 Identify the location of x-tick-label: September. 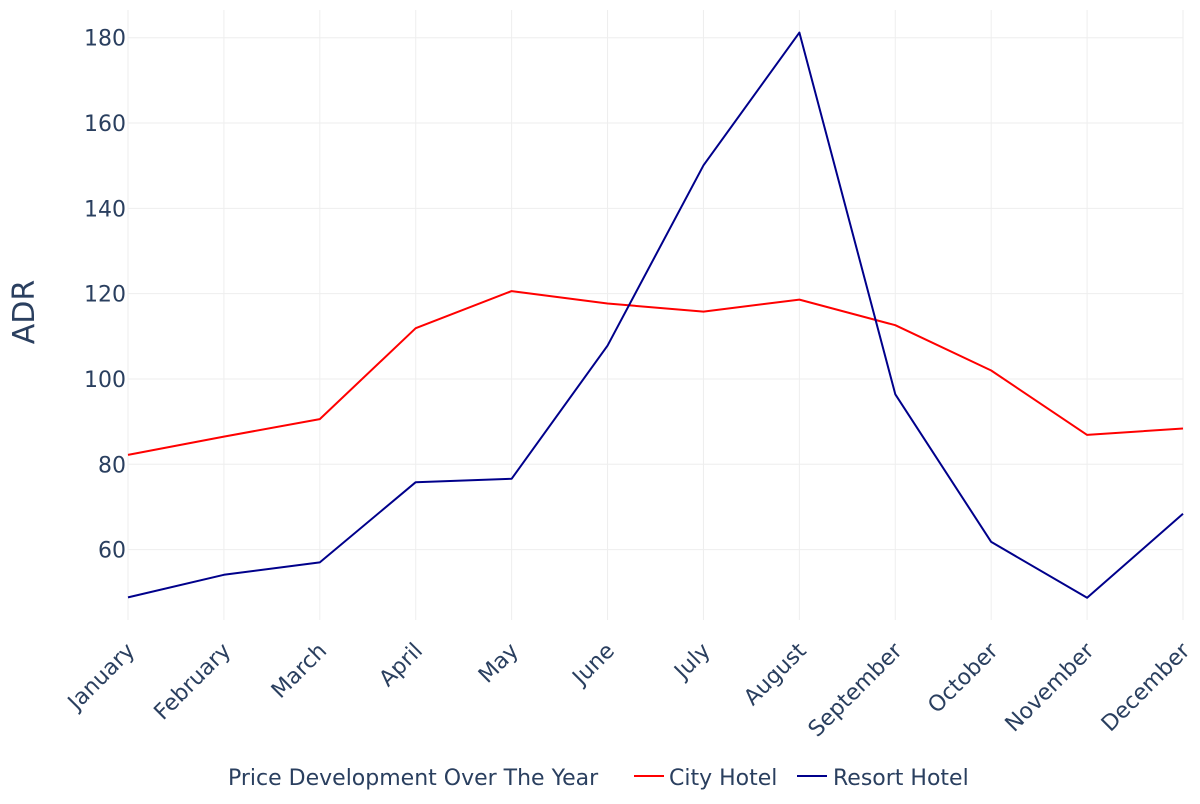
(856, 690).